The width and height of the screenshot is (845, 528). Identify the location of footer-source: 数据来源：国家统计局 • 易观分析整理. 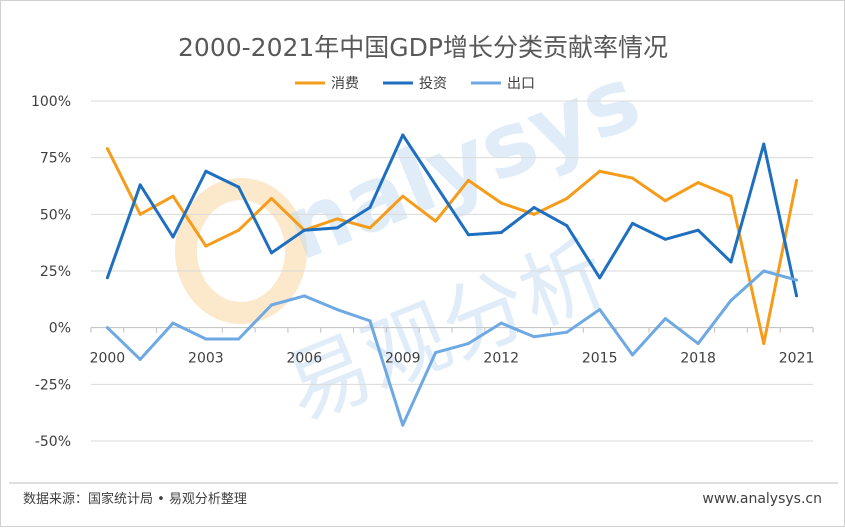
(135, 499).